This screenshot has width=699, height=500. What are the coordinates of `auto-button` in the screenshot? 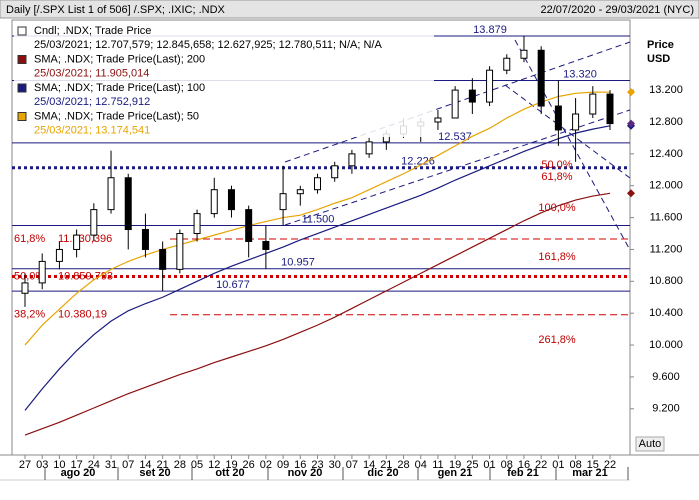 It's located at (650, 444).